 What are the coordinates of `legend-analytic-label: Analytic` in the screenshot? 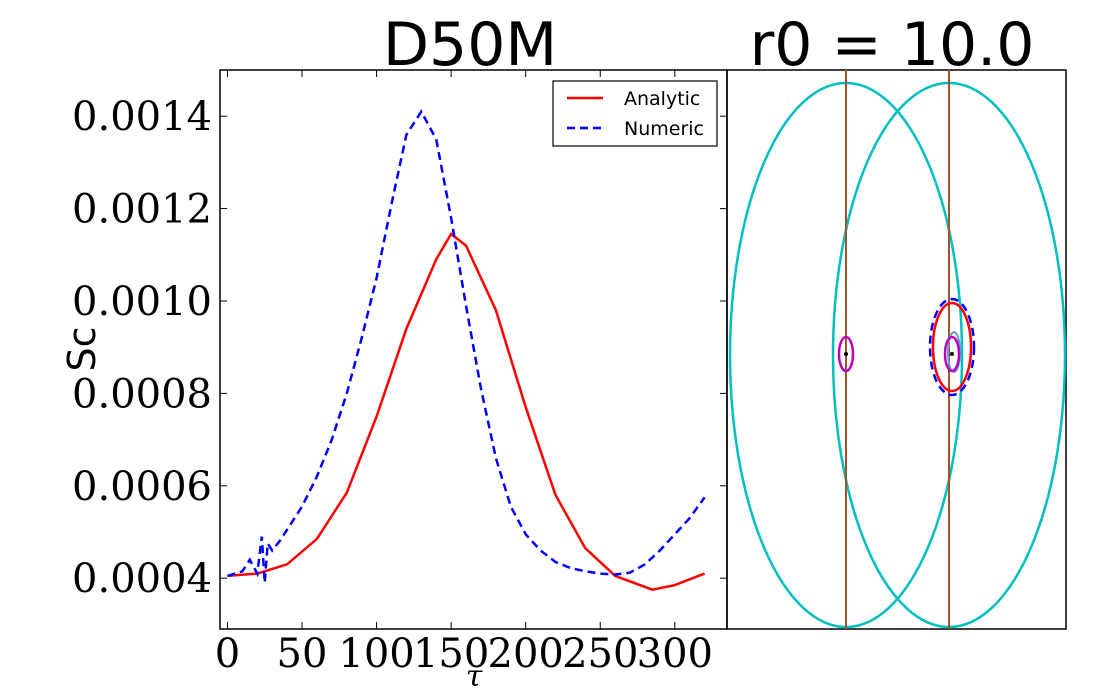 It's located at (662, 99).